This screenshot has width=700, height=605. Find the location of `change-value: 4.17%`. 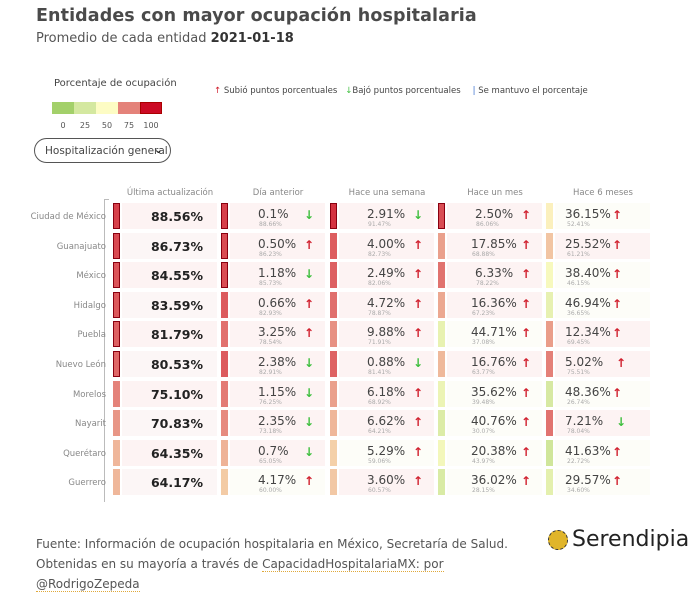

change-value: 4.17% is located at coordinates (277, 480).